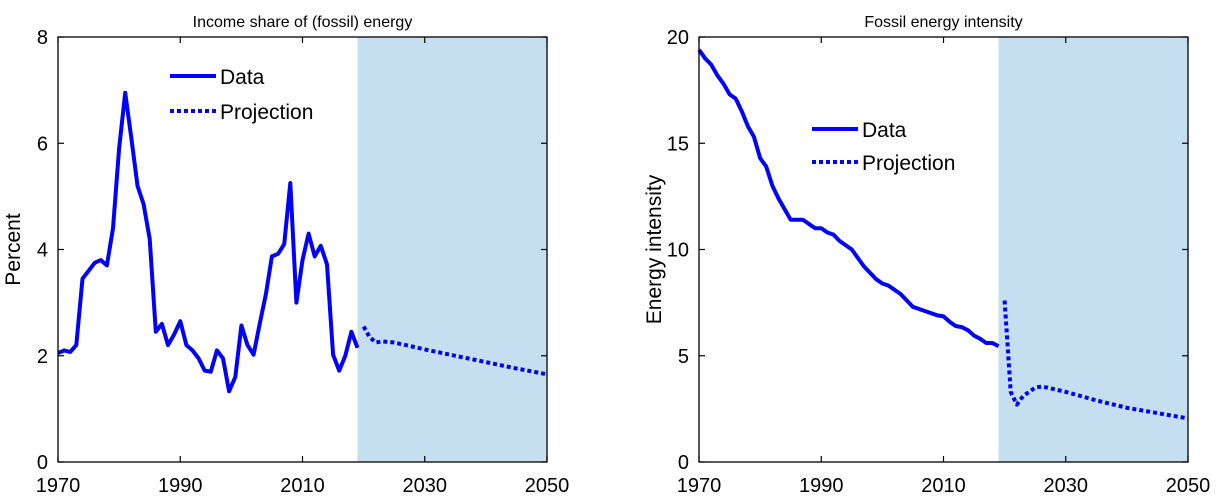 The image size is (1225, 502). I want to click on y-tick-label: 4, so click(42, 251).